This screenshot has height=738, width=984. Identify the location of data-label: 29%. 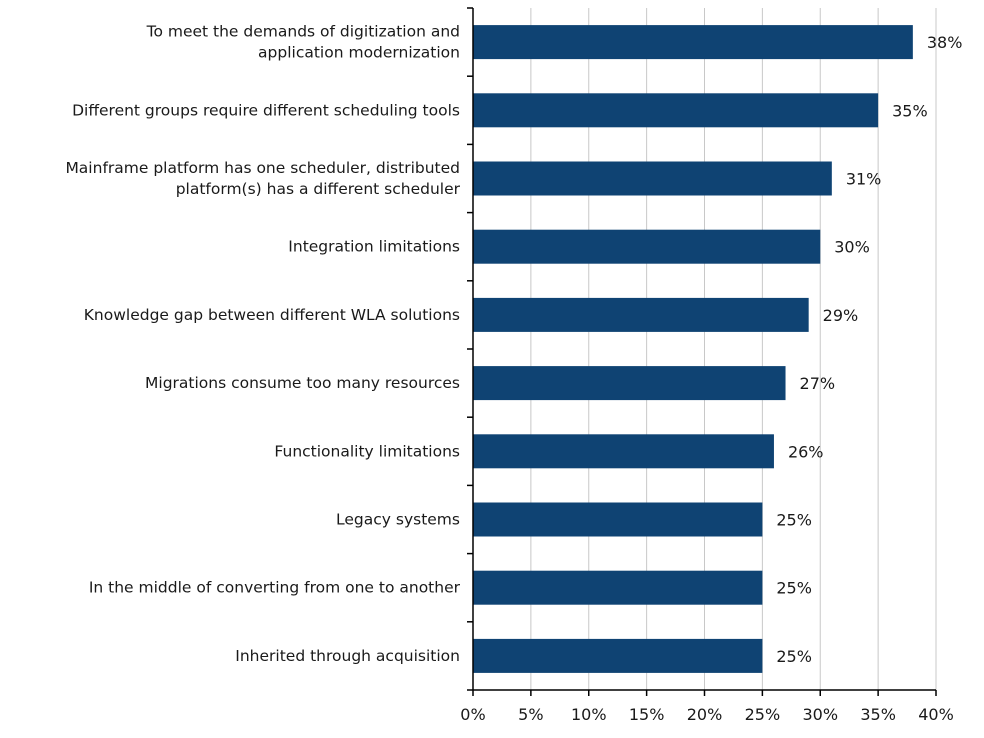
(841, 315).